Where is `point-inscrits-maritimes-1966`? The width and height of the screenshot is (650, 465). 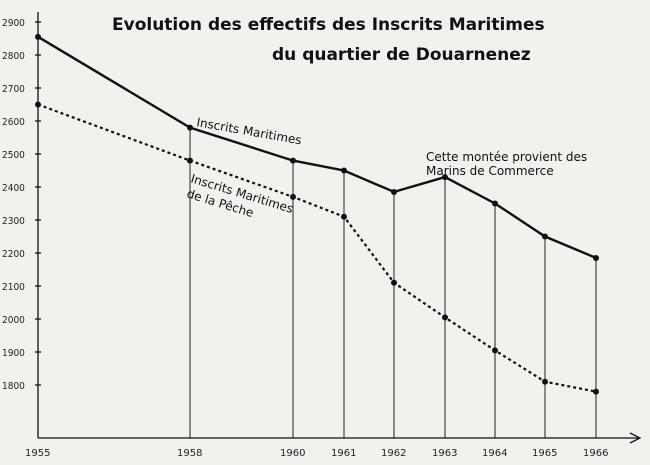
point-inscrits-maritimes-1966 is located at coordinates (596, 257).